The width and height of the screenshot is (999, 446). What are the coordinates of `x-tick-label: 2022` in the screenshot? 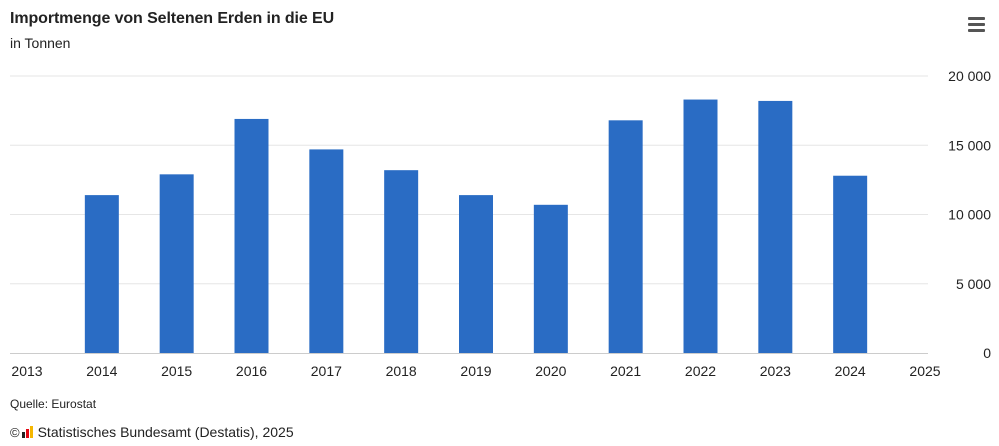 It's located at (700, 371).